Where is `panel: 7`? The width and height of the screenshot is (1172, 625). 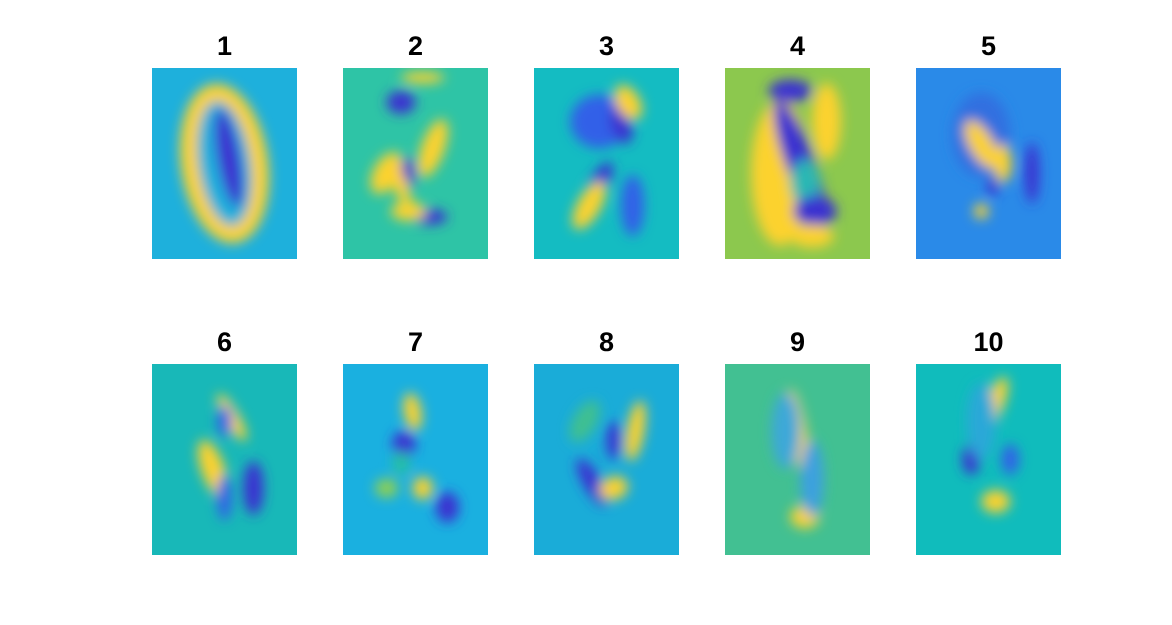
panel: 7 is located at coordinates (415, 441).